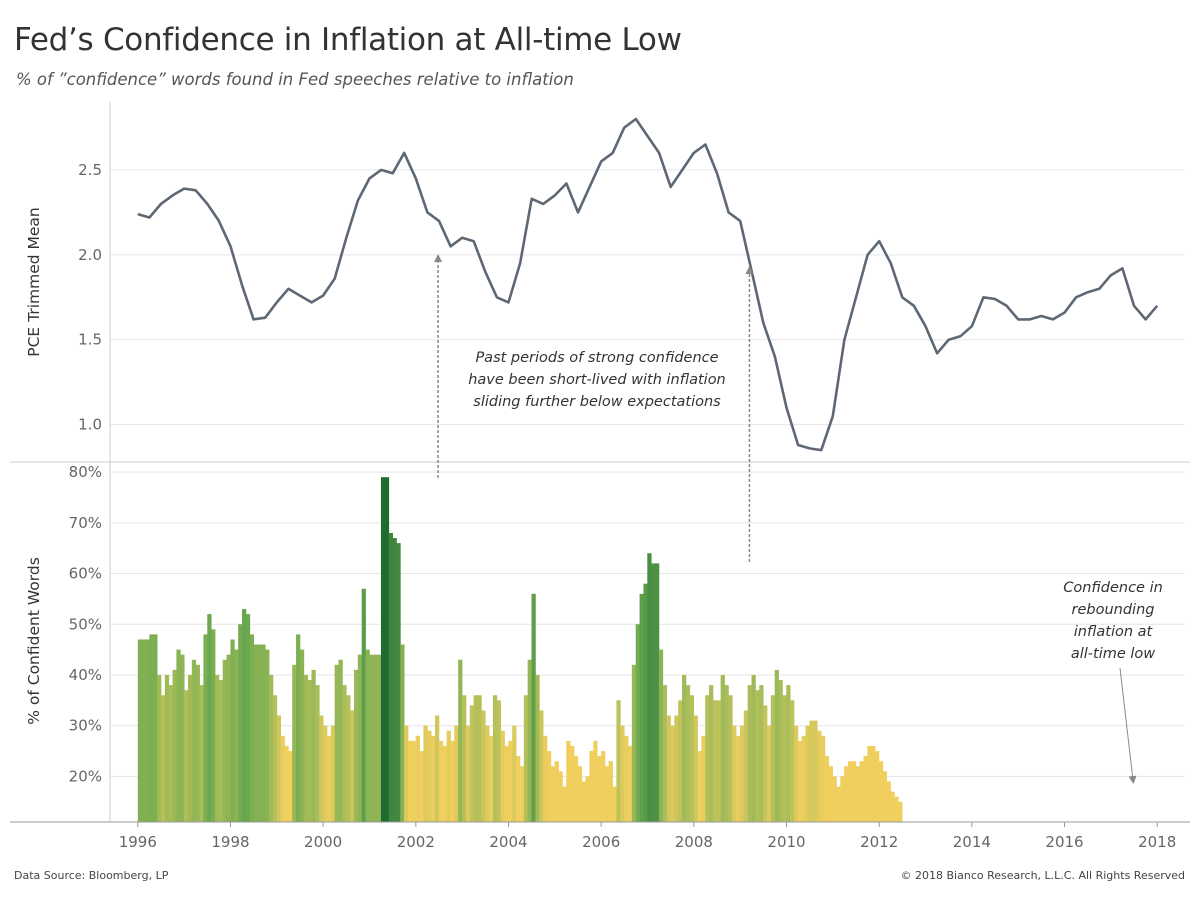 Image resolution: width=1200 pixels, height=900 pixels. Describe the element at coordinates (90, 340) in the screenshot. I see `top-y-tick-label: 1.5` at that location.